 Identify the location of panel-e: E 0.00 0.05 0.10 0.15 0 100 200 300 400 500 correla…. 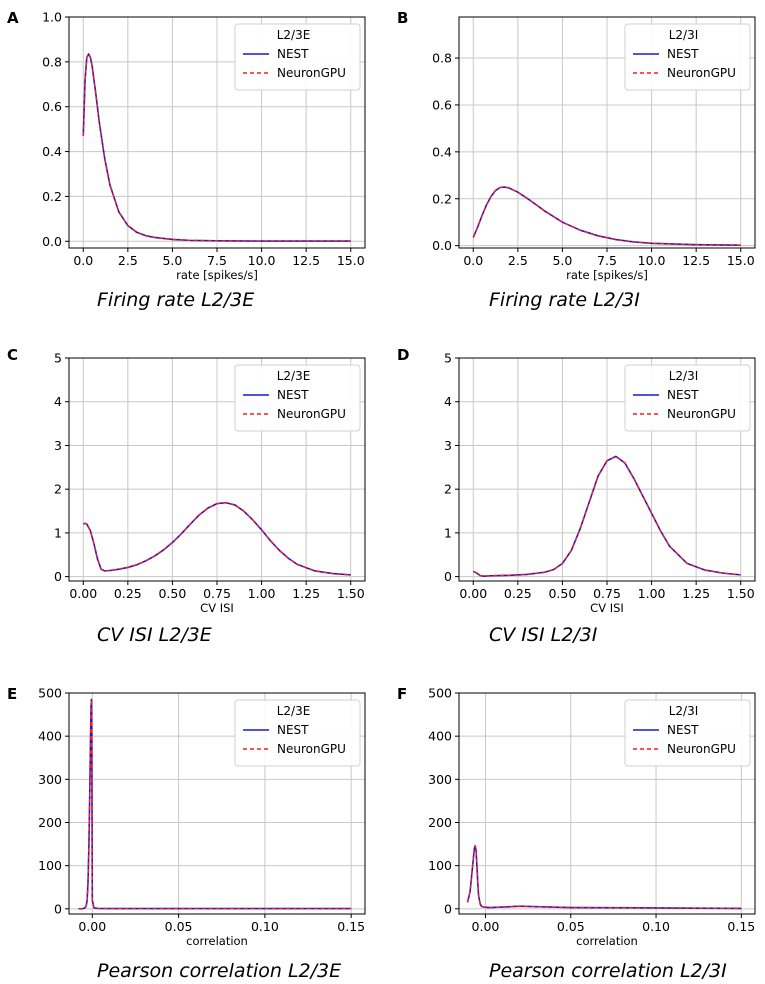
(186, 833).